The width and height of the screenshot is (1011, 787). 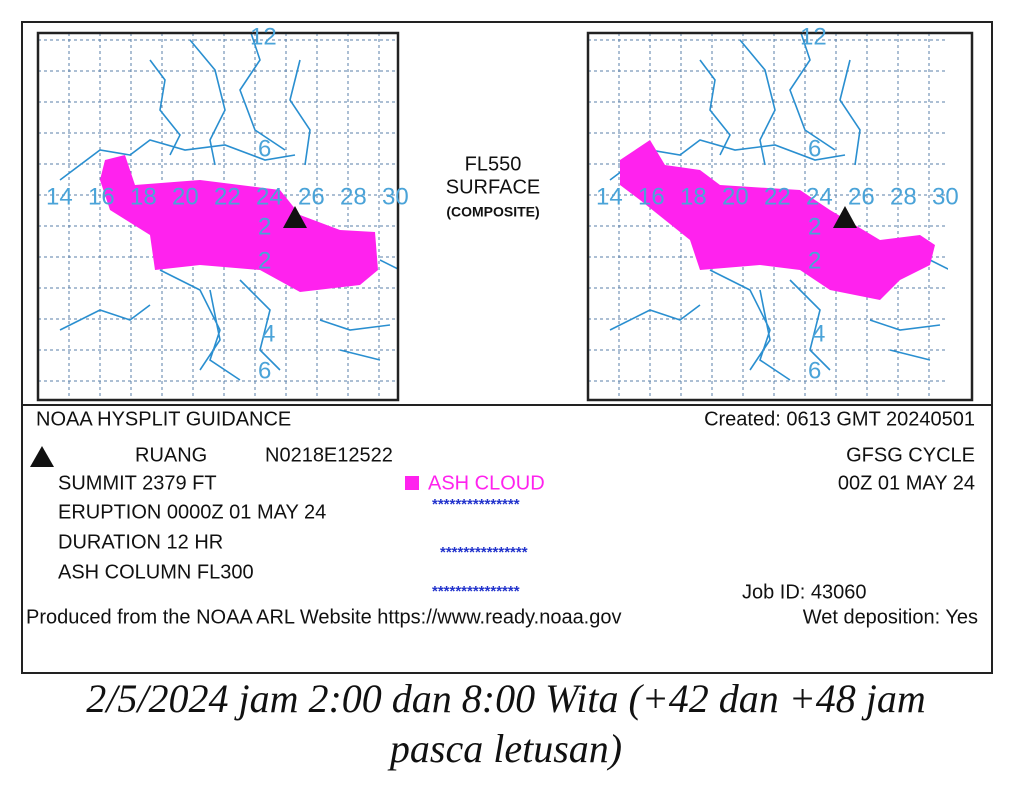 I want to click on cycle-time: 00Z 01 MAY 24, so click(x=906, y=483).